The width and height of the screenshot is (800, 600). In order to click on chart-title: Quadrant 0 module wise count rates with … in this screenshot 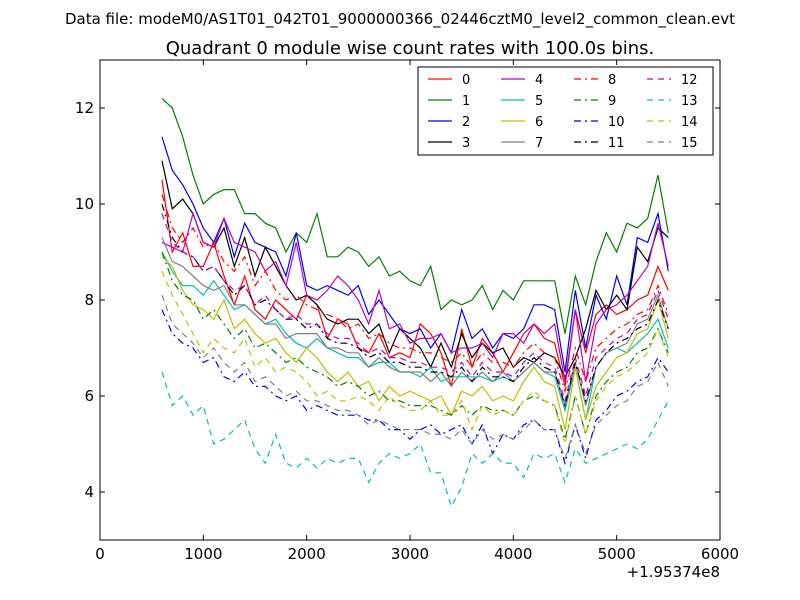, I will do `click(410, 48)`.